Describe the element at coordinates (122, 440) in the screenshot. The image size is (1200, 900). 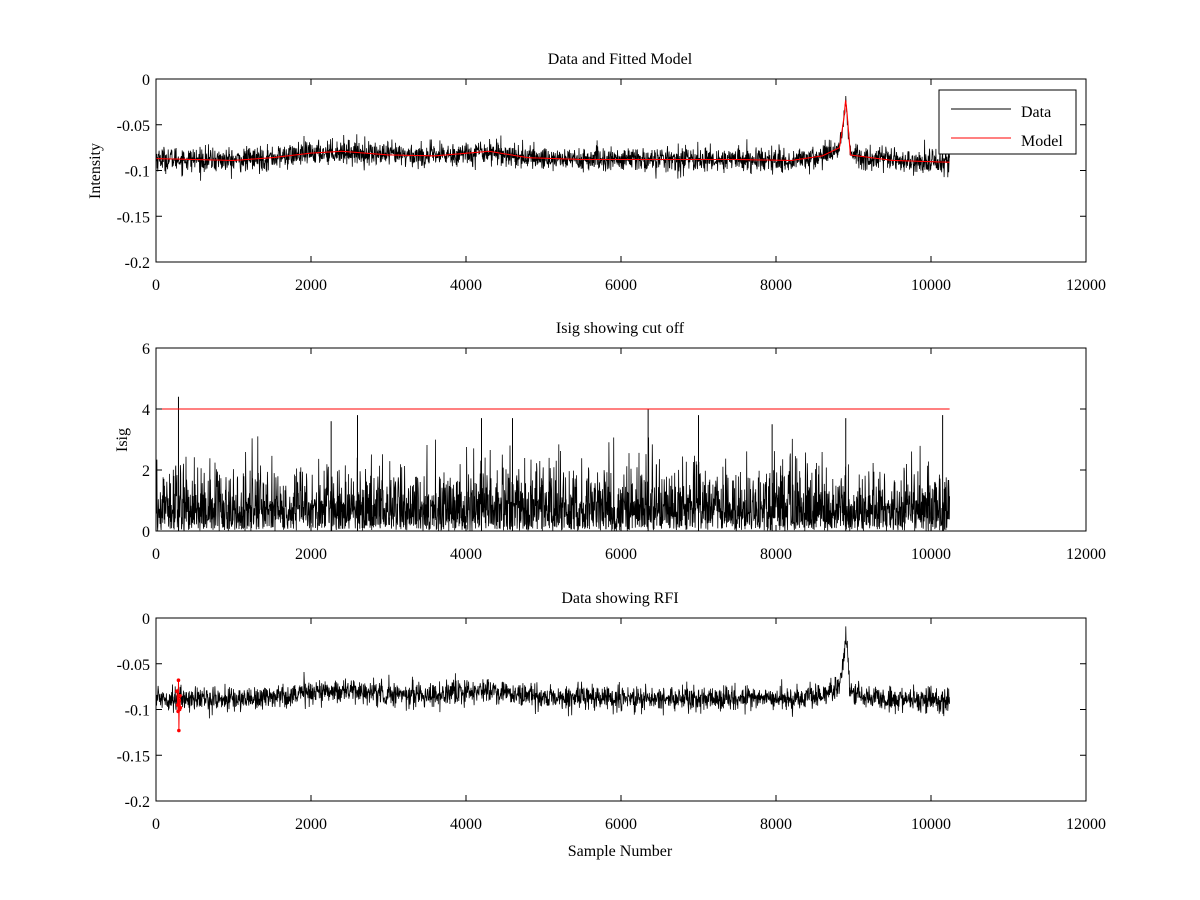
I see `panel-2-ylabel: Isig` at that location.